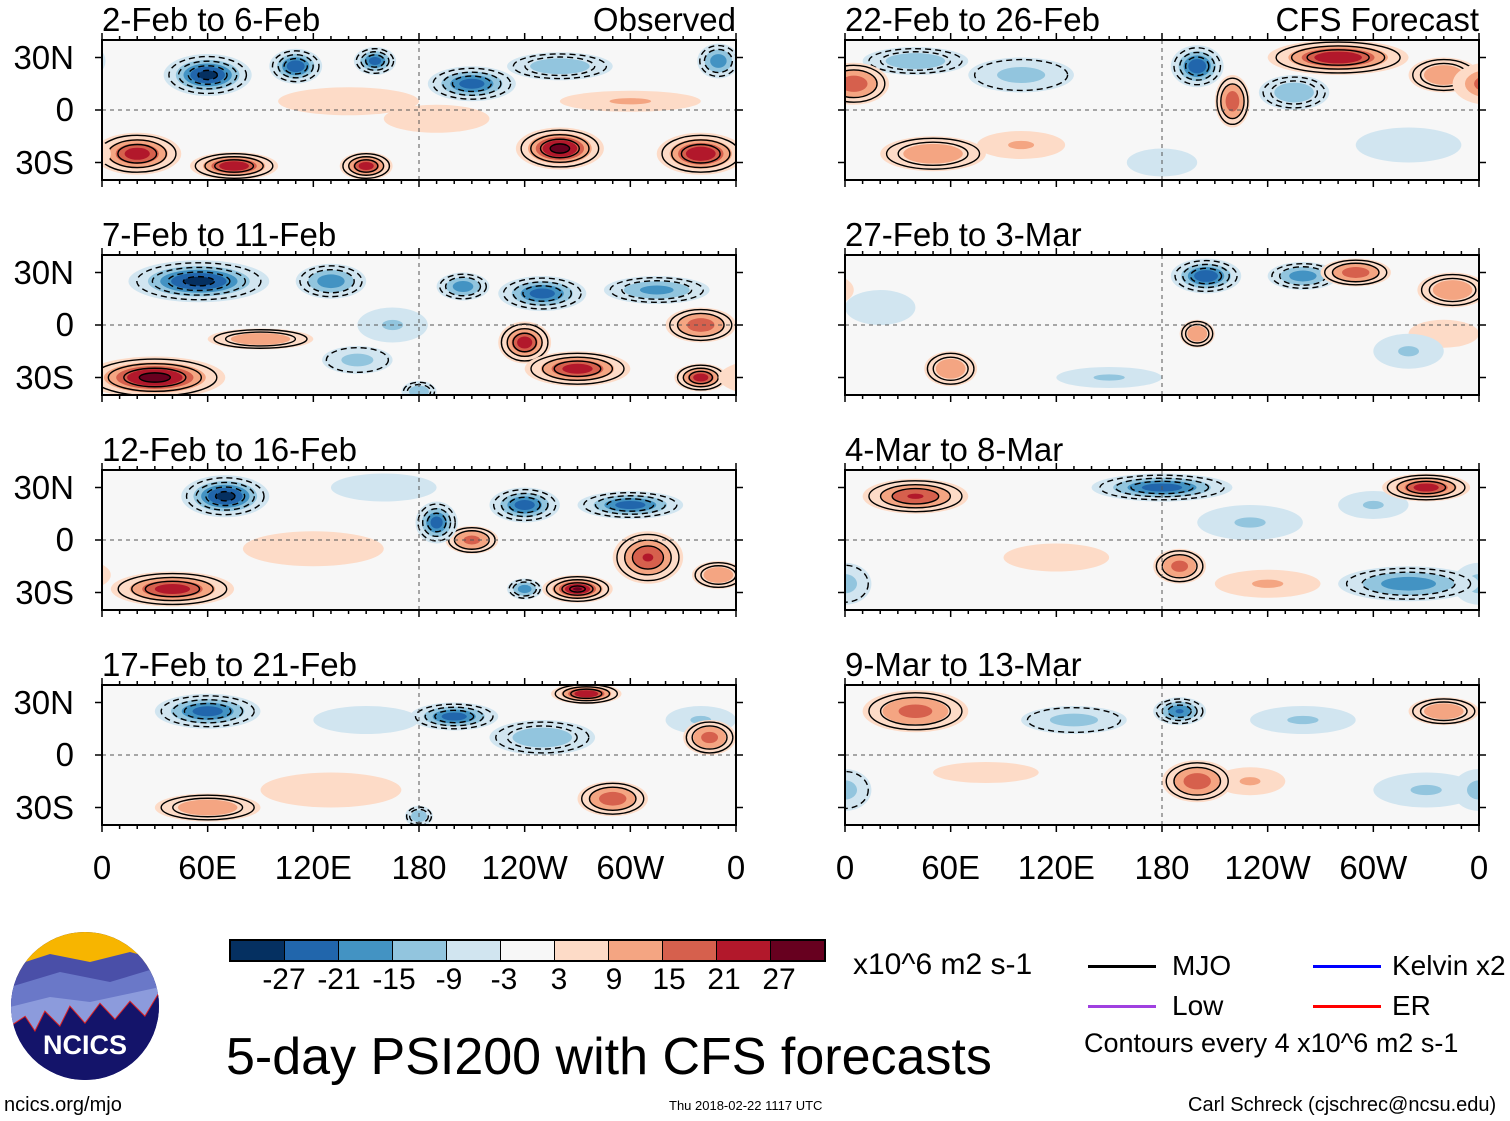 Image resolution: width=1510 pixels, height=1121 pixels. Describe the element at coordinates (669, 979) in the screenshot. I see `colorbar-tick-label: 15` at that location.